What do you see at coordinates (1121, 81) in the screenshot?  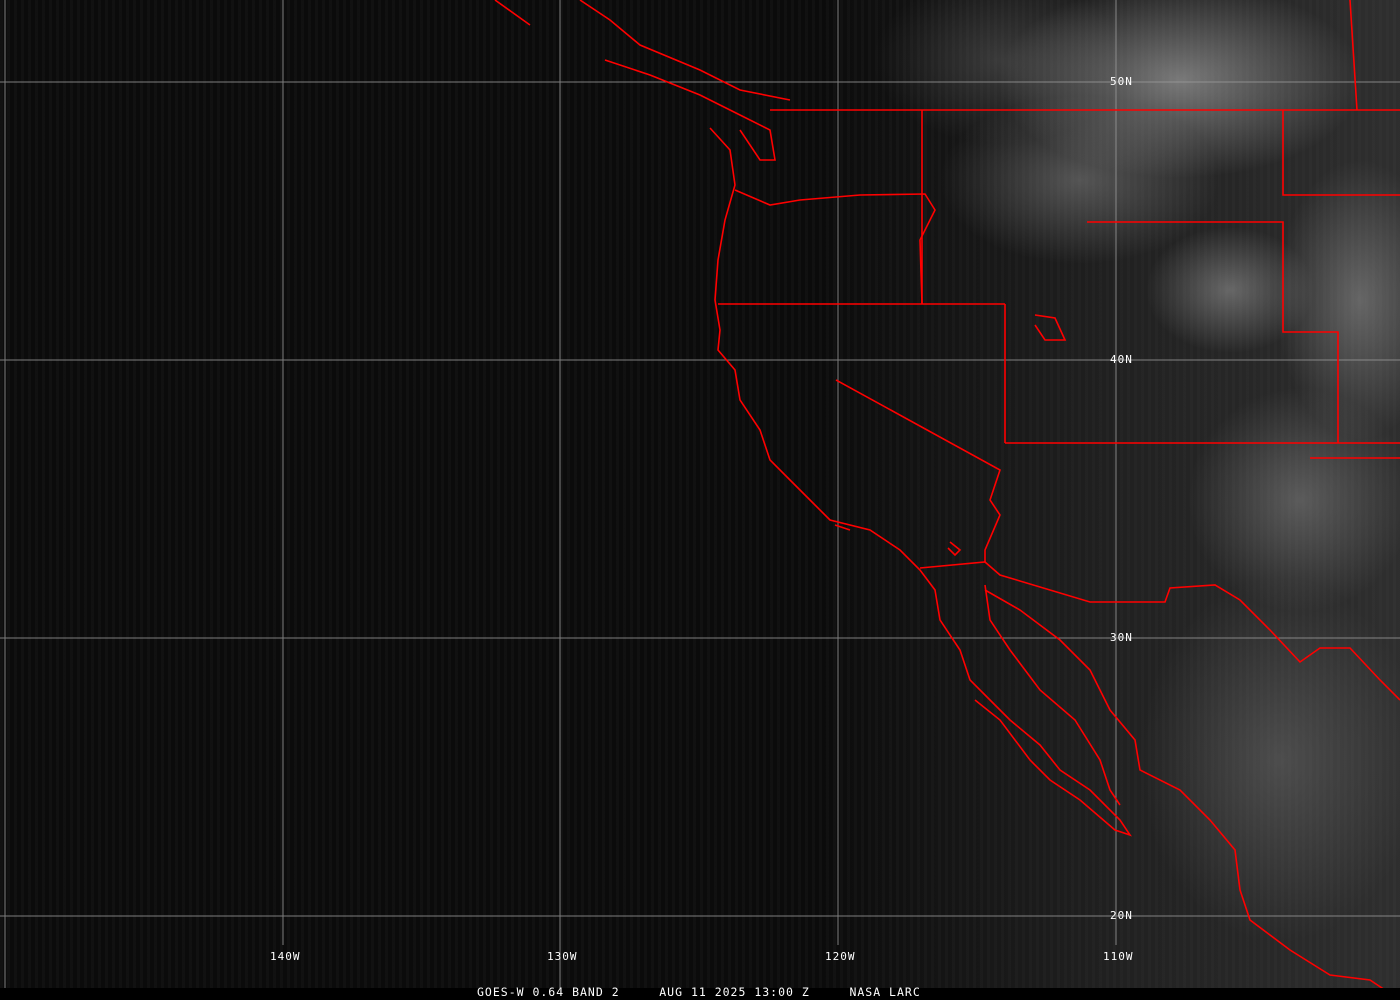 I see `lat-label-50n: 50N` at bounding box center [1121, 81].